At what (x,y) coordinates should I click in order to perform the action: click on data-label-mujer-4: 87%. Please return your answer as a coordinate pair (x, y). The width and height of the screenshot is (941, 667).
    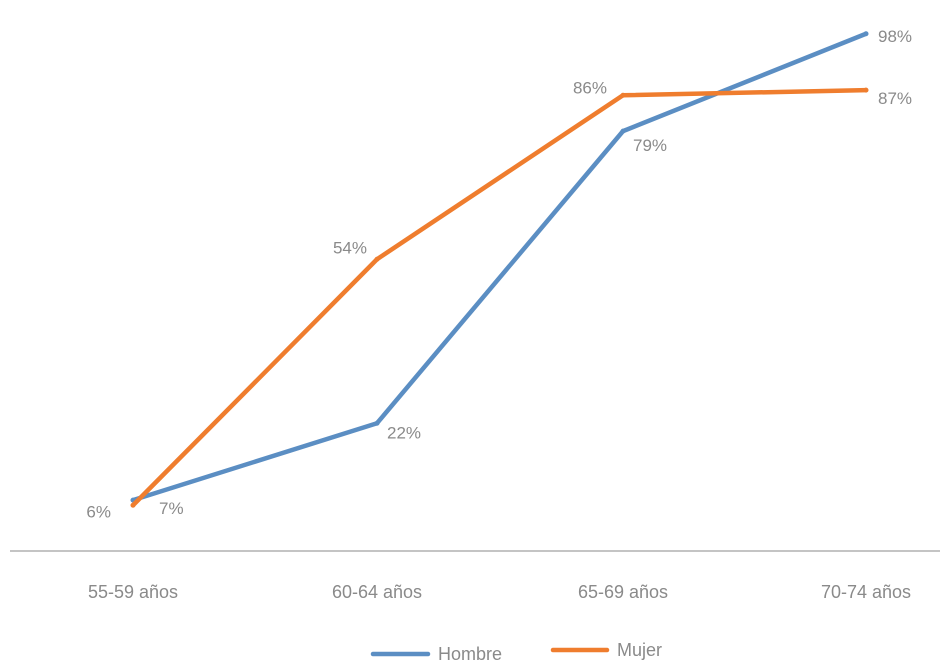
    Looking at the image, I should click on (895, 98).